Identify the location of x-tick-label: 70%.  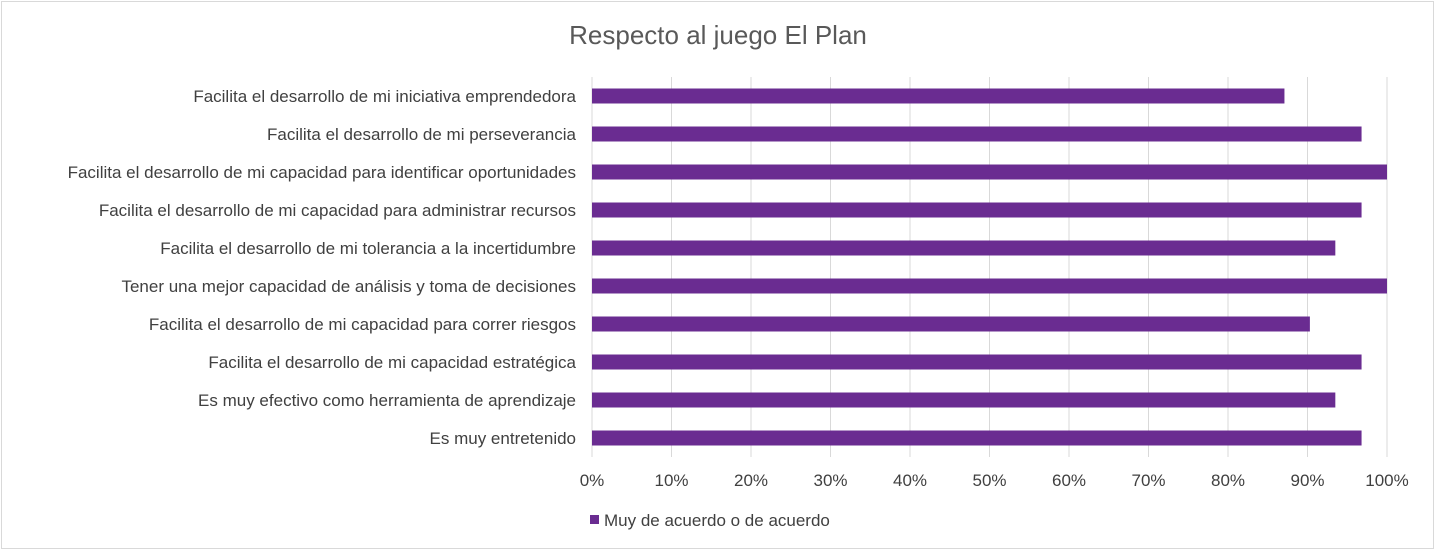
(1148, 480).